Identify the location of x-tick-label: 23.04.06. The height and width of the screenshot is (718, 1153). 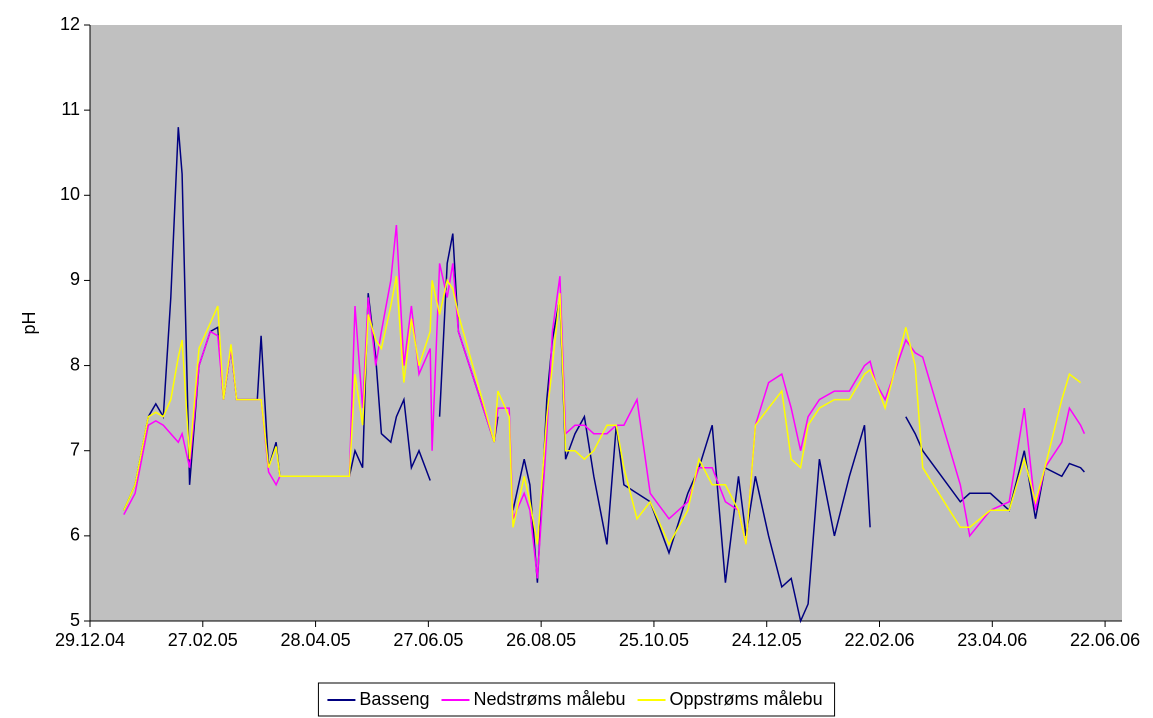
(992, 640).